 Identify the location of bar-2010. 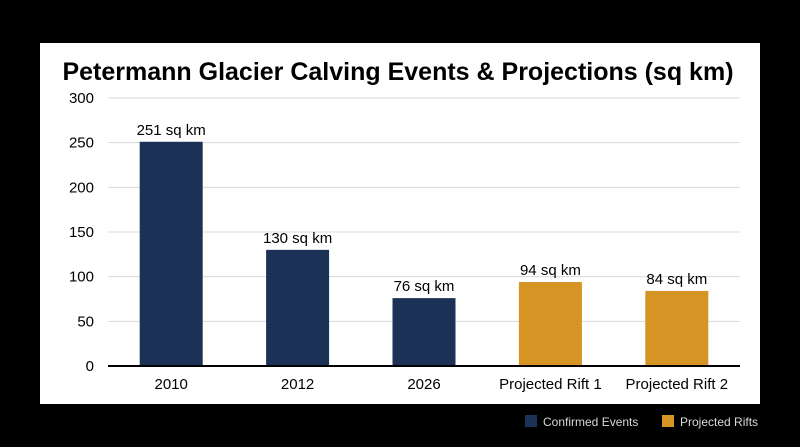
(171, 253).